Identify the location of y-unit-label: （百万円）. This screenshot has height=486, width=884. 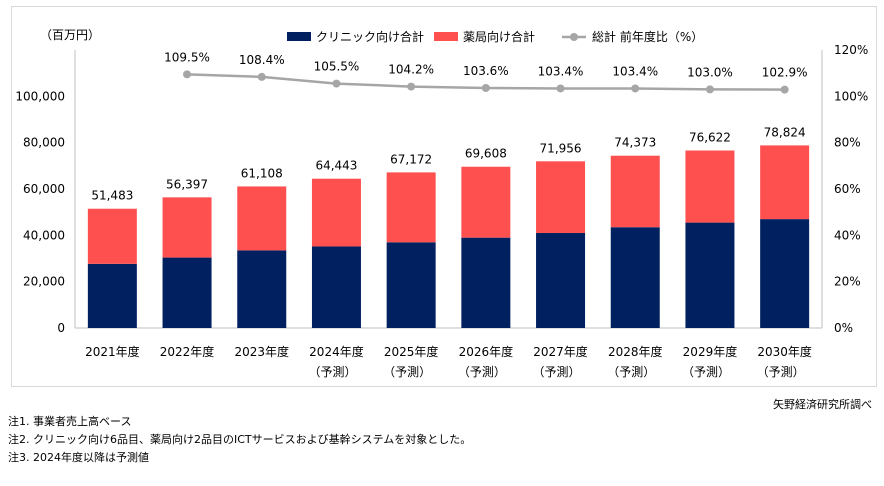
(70, 35).